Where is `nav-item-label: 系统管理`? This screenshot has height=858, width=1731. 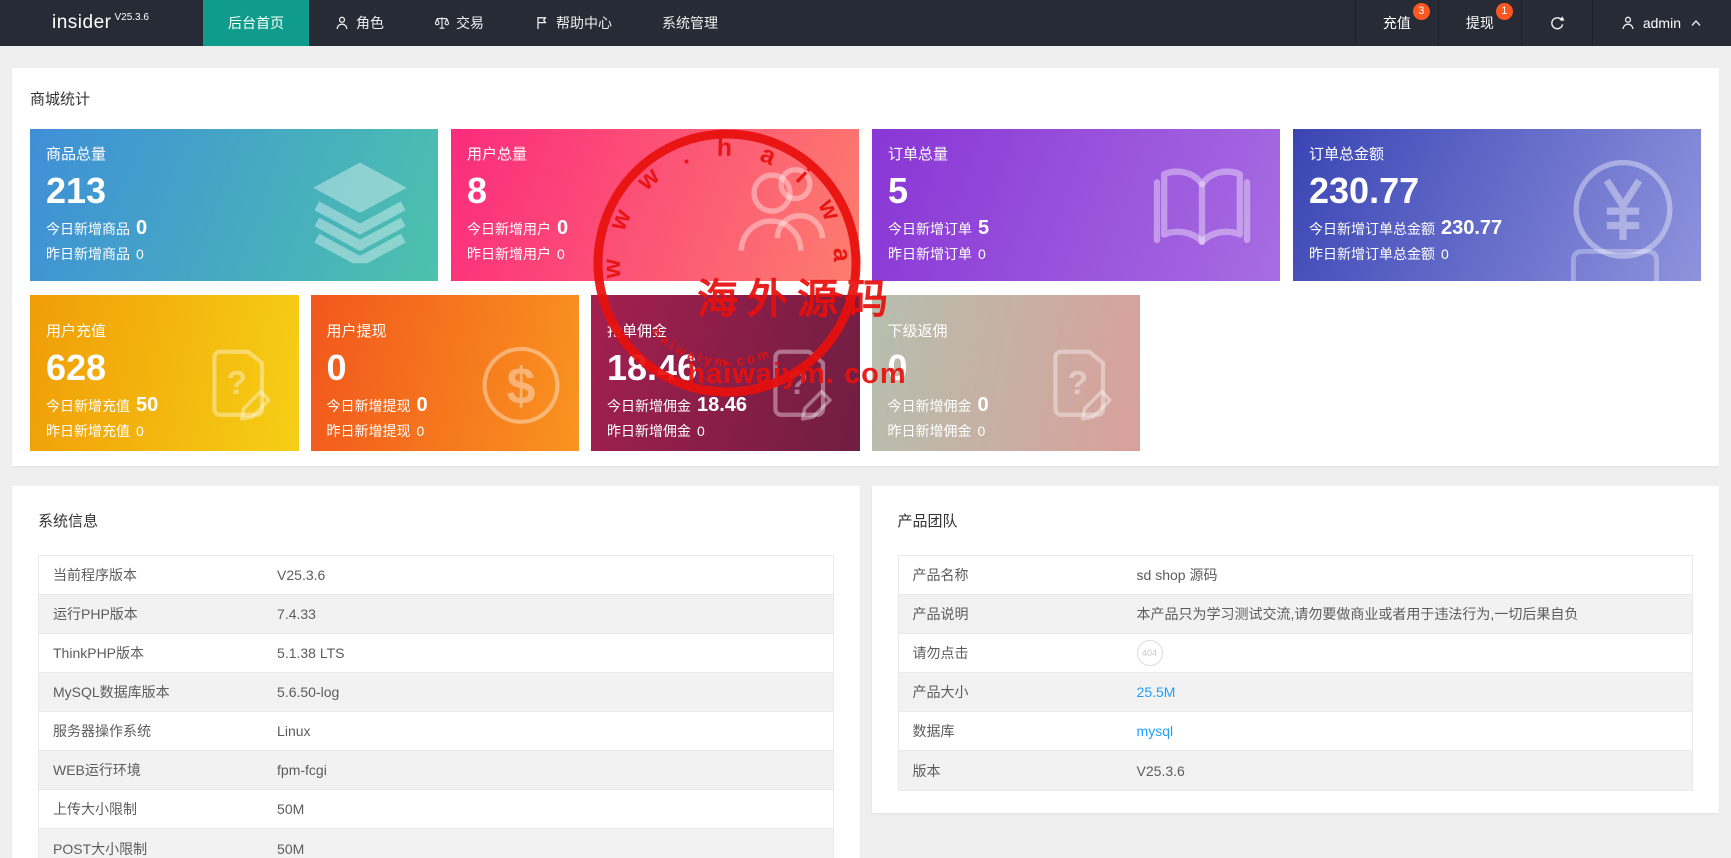
nav-item-label: 系统管理 is located at coordinates (690, 23).